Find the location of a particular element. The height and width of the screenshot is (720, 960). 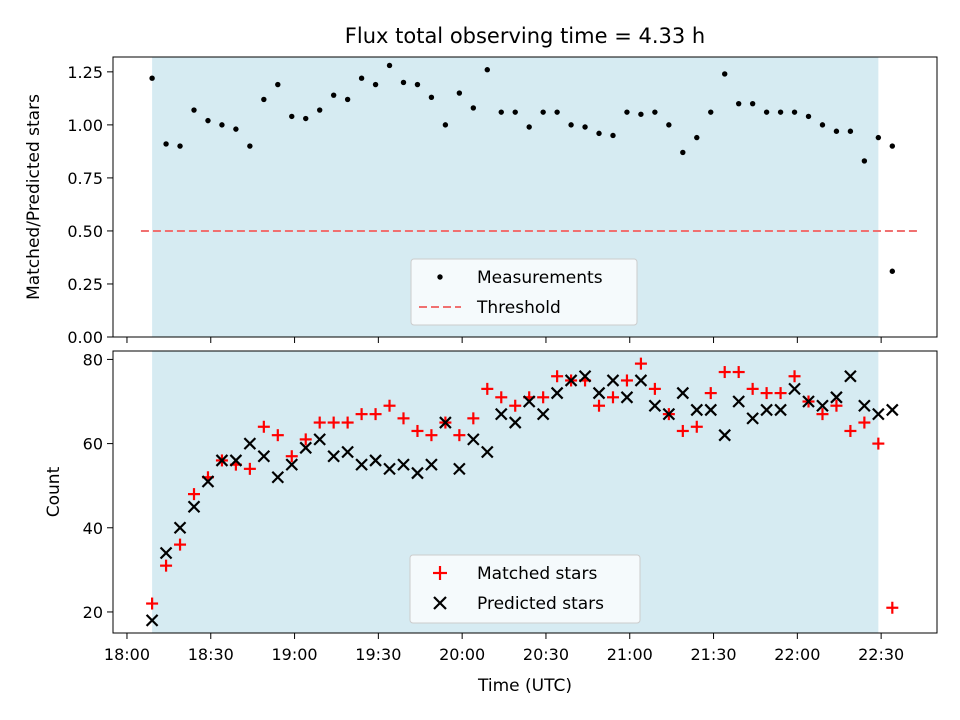

y-tick-label: 0.25 is located at coordinates (85, 284).